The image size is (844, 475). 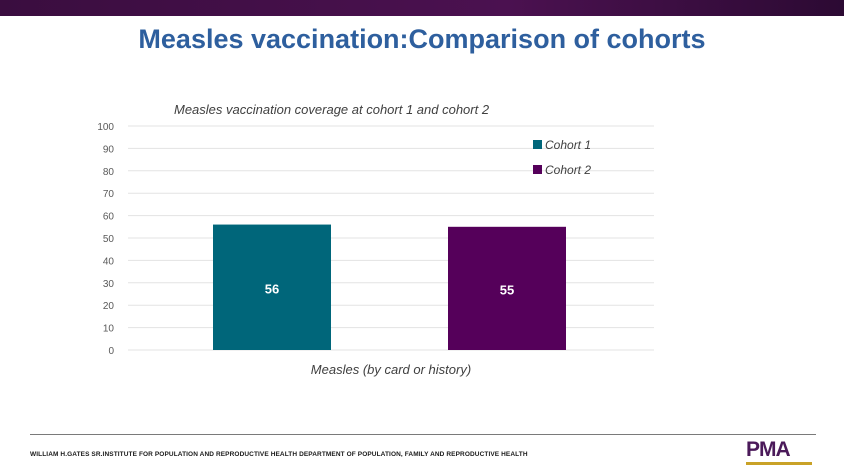 I want to click on pma-logo-letters: PMA, so click(x=768, y=449).